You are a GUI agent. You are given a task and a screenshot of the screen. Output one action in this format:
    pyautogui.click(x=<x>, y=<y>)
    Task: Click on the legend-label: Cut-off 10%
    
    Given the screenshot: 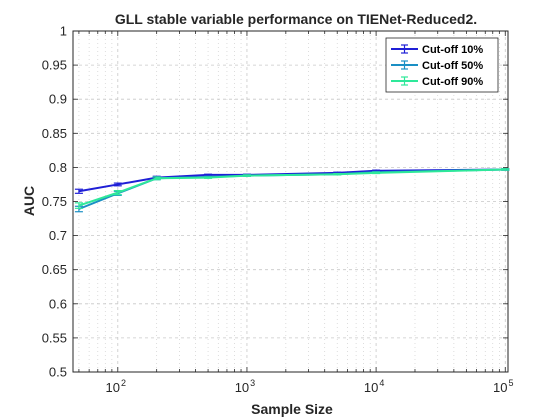 What is the action you would take?
    pyautogui.click(x=452, y=50)
    